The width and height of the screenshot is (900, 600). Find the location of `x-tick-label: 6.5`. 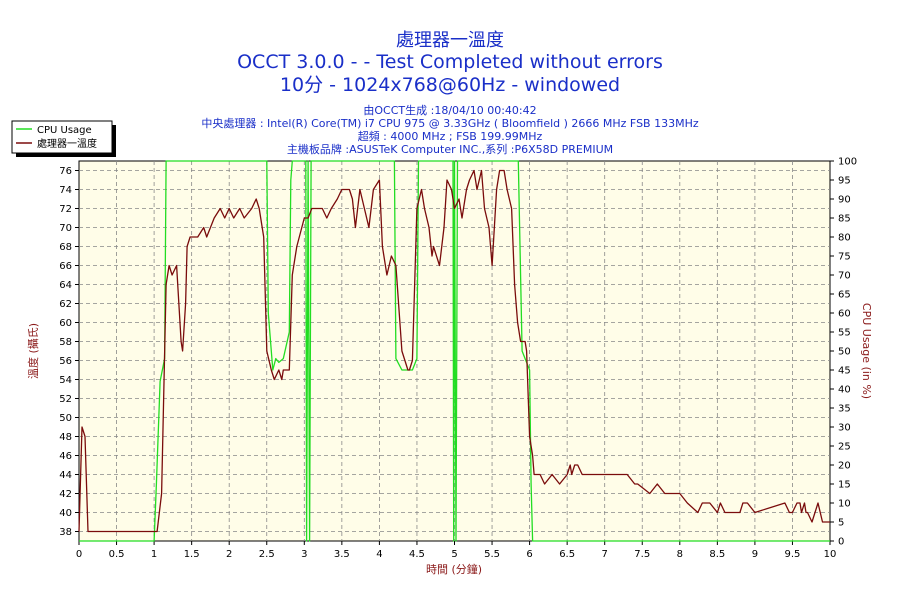

x-tick-label: 6.5 is located at coordinates (567, 554).